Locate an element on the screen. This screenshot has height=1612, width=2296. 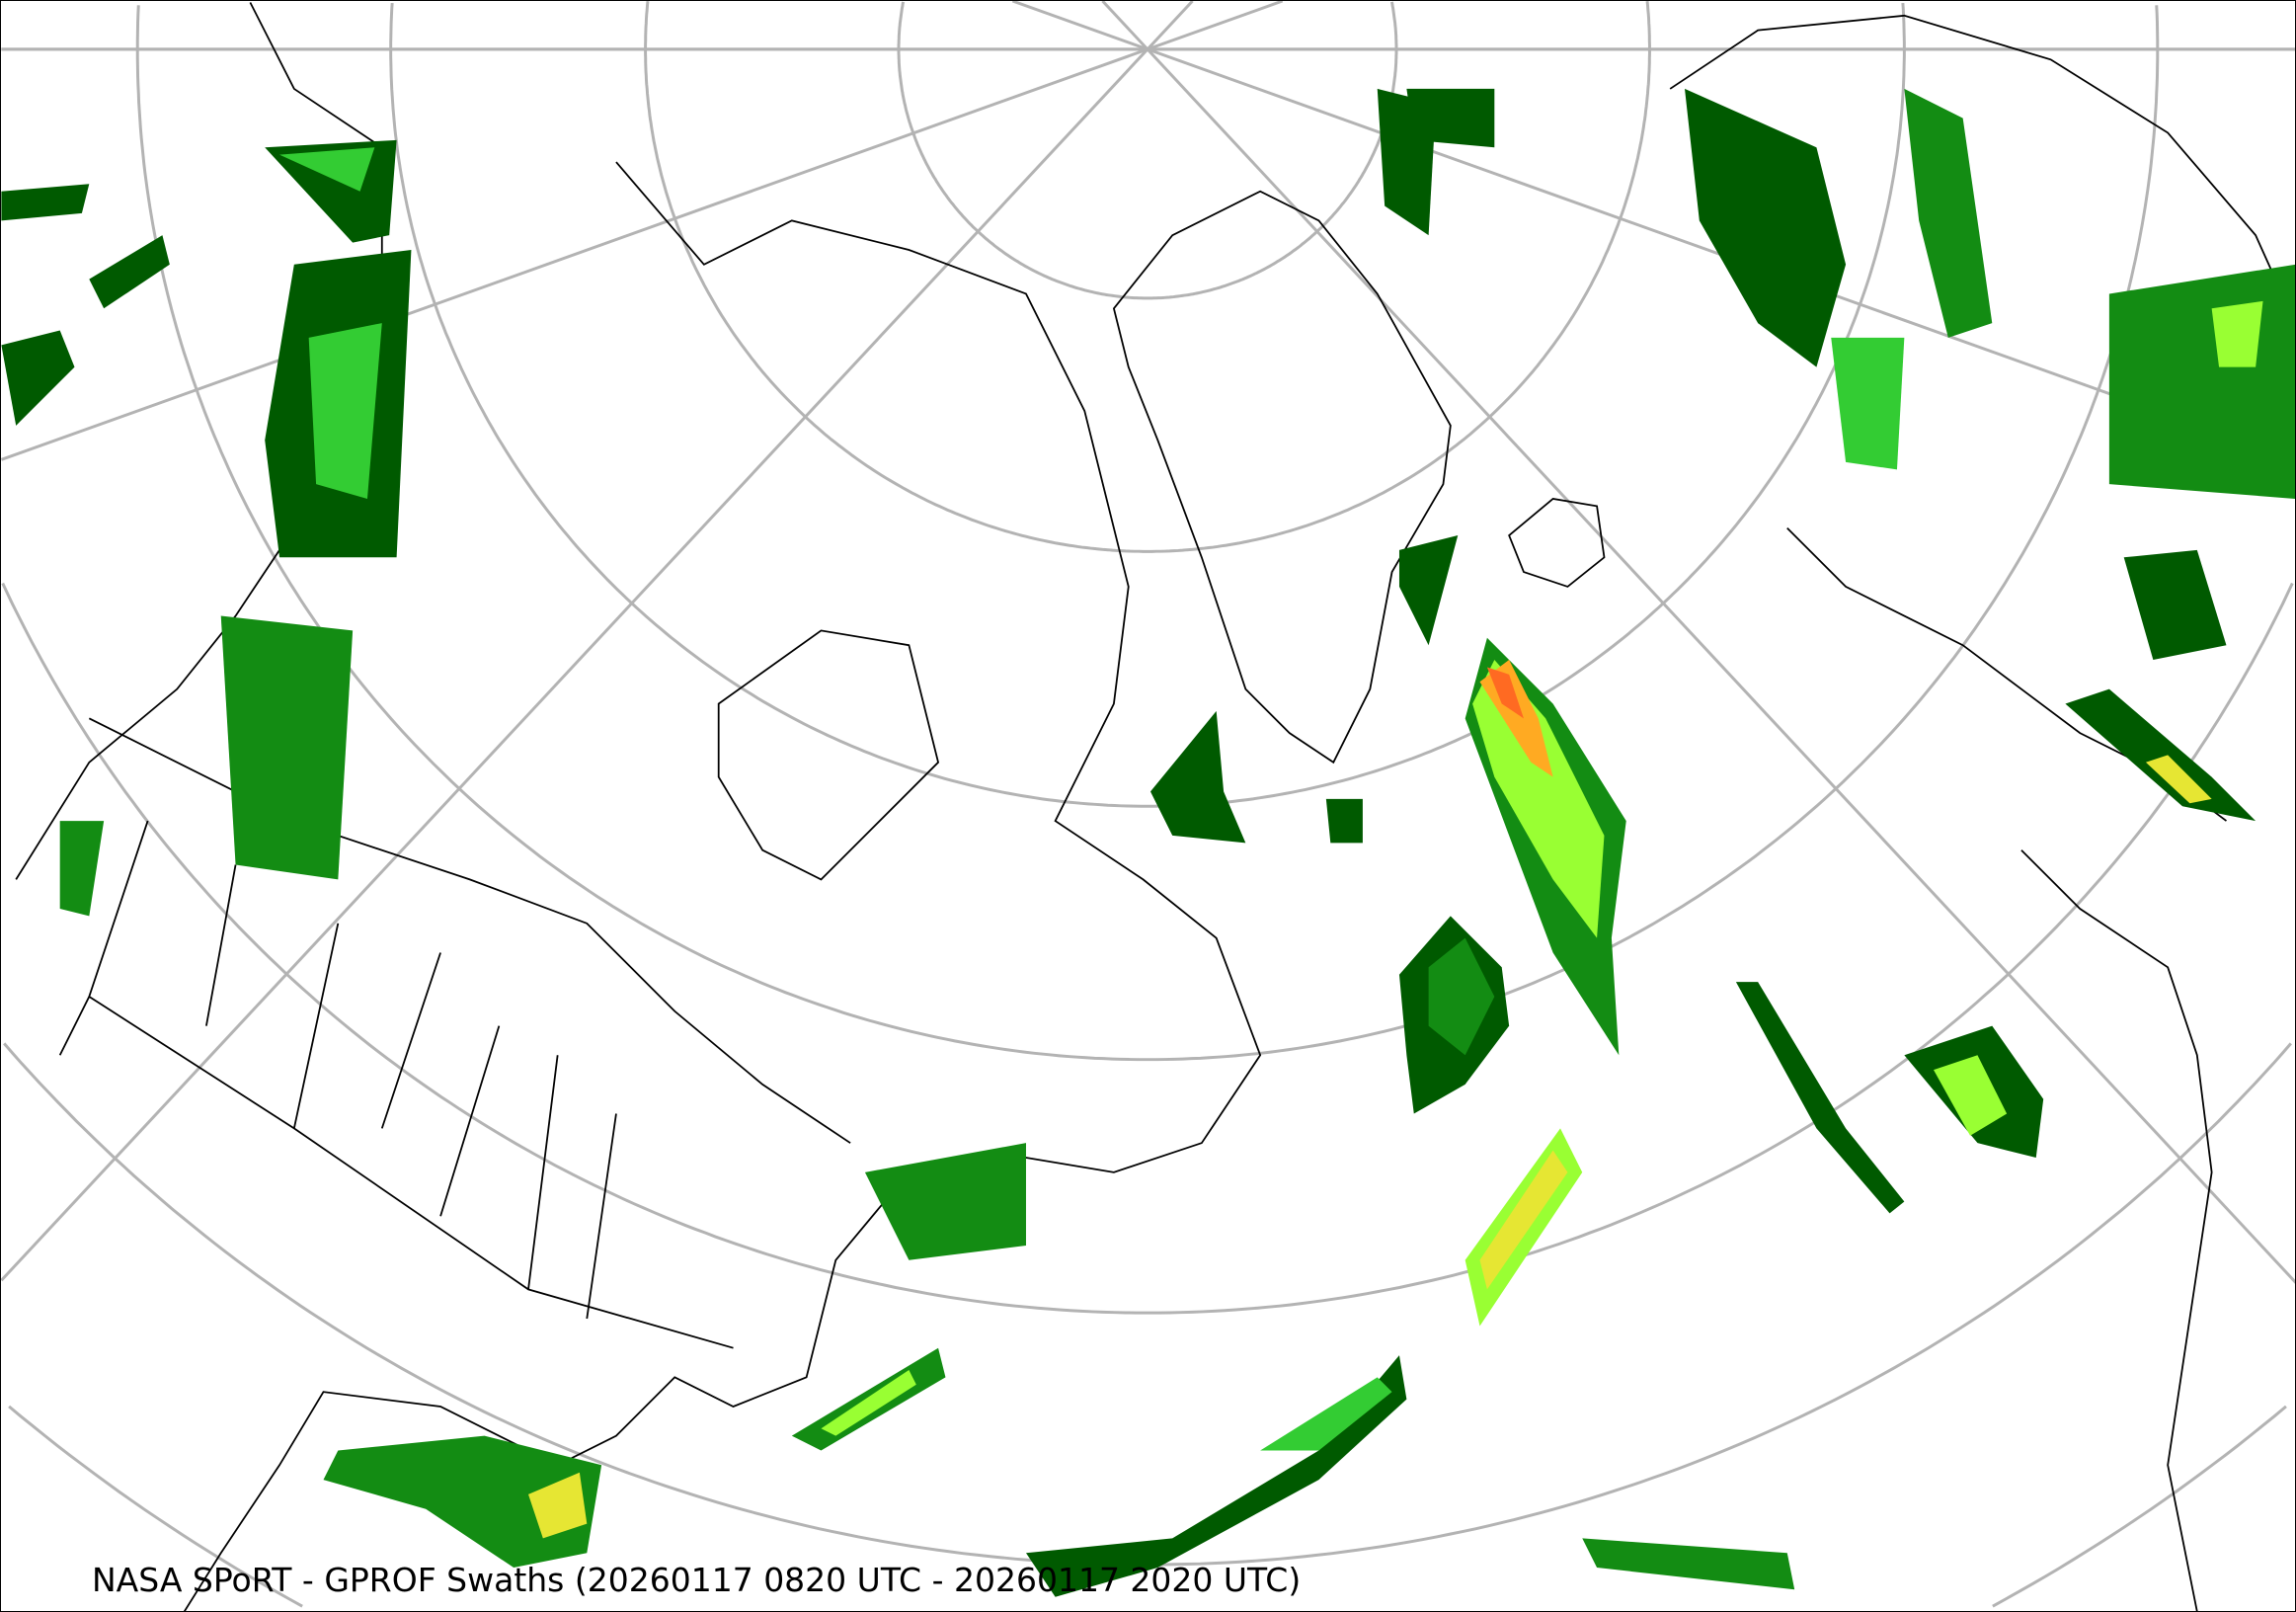
greenland-outline is located at coordinates (1282, 477).